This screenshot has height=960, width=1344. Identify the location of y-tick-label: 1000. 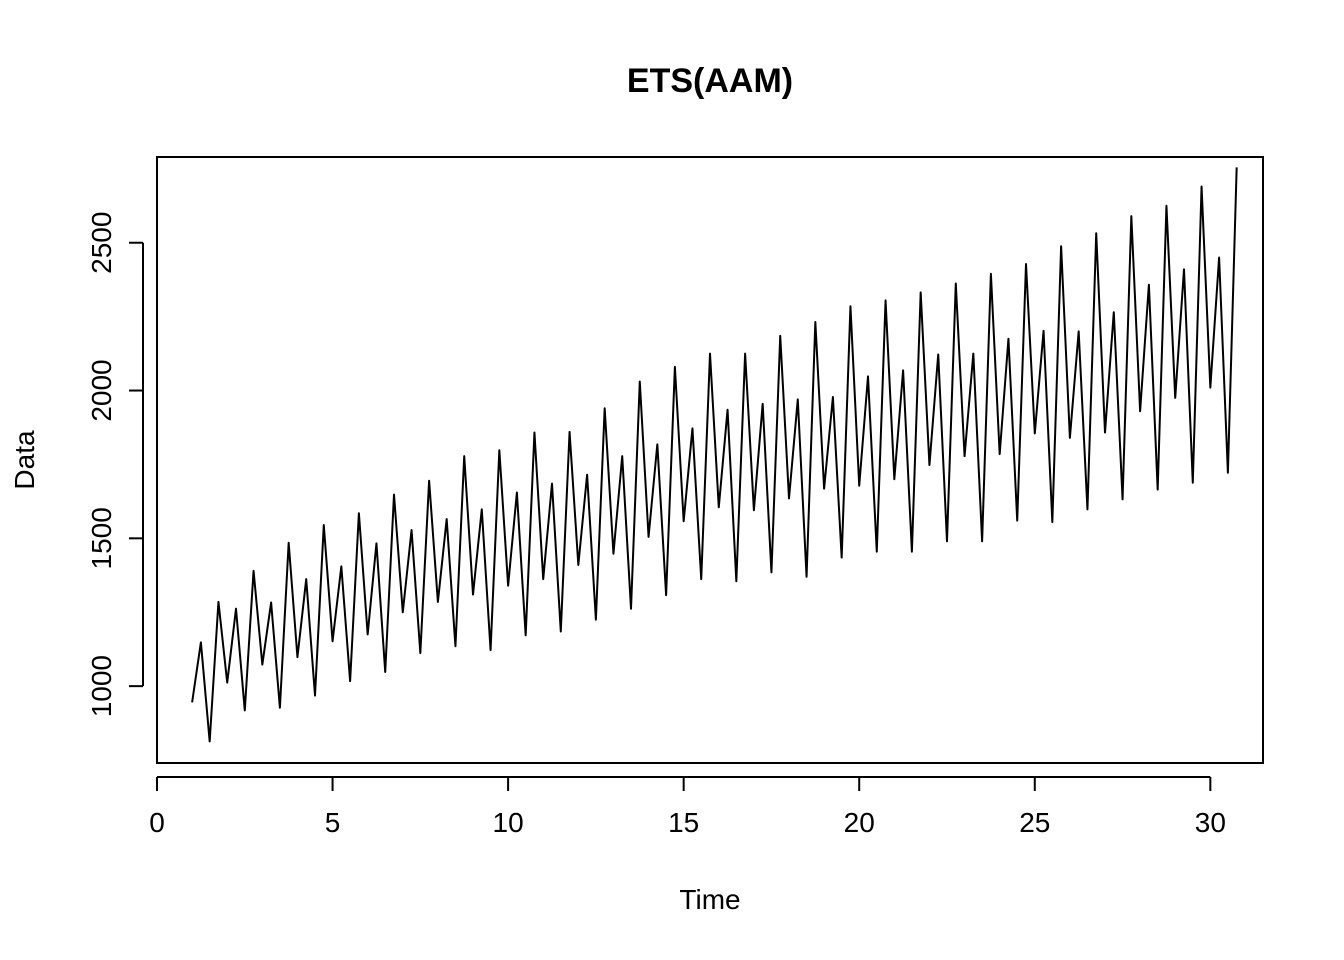
(101, 686).